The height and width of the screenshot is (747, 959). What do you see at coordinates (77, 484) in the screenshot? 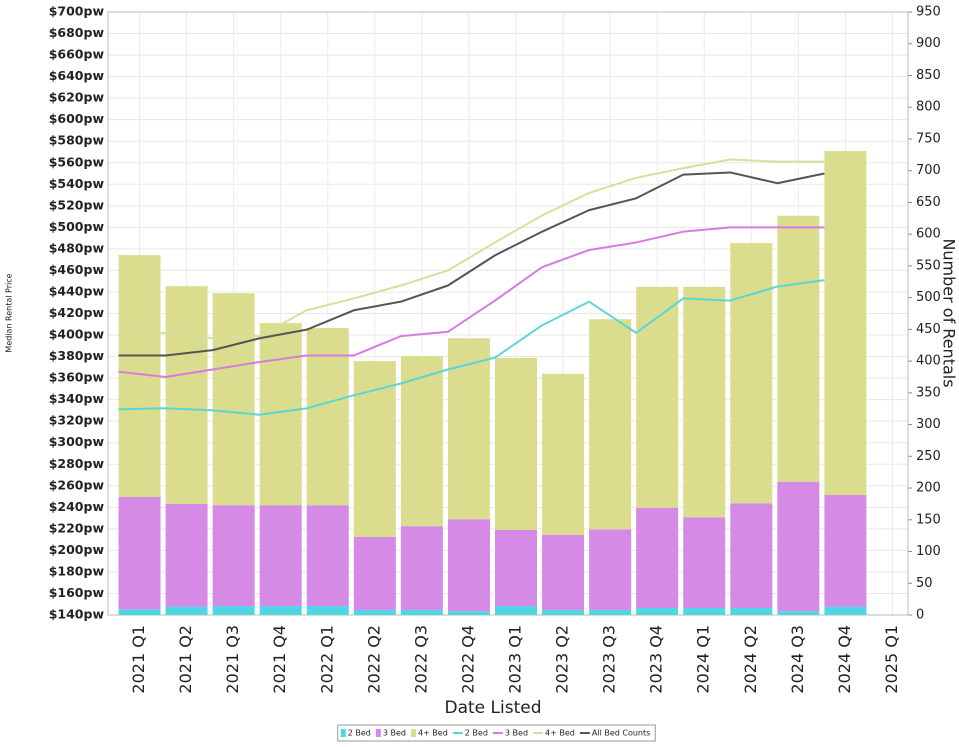
I see `y-tick-label: $260pw` at bounding box center [77, 484].